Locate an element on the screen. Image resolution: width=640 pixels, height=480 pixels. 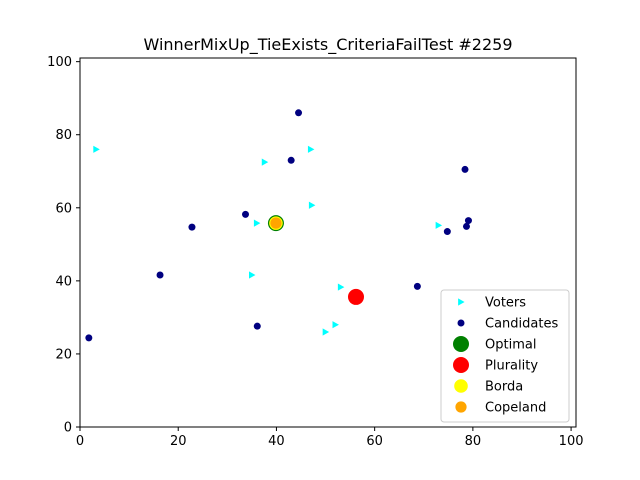
x-tick-label: 60 is located at coordinates (374, 441).